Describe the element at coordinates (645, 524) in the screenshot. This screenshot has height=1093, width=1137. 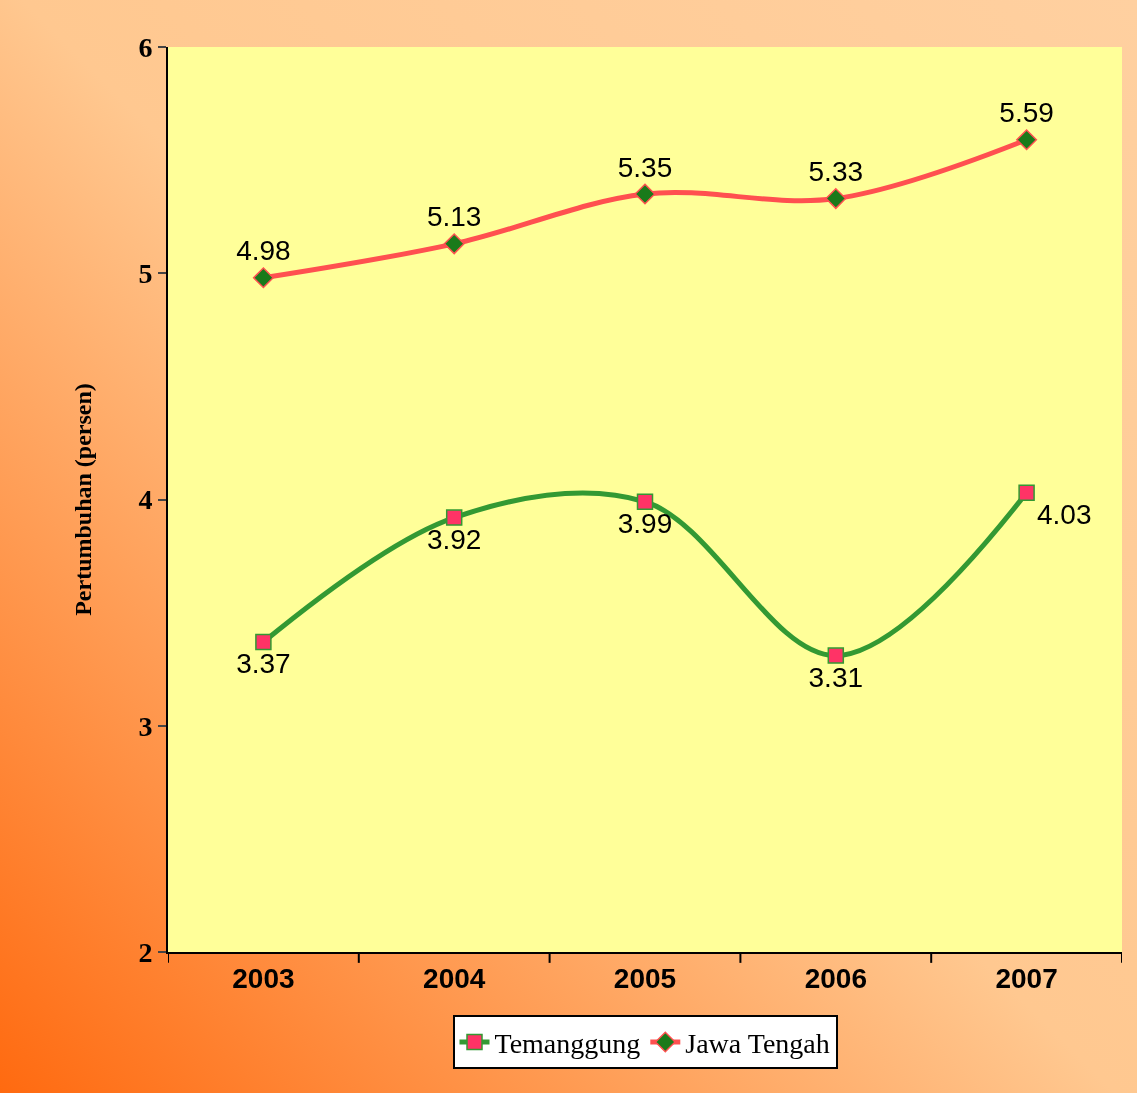
I see `data-label: 3.99` at that location.